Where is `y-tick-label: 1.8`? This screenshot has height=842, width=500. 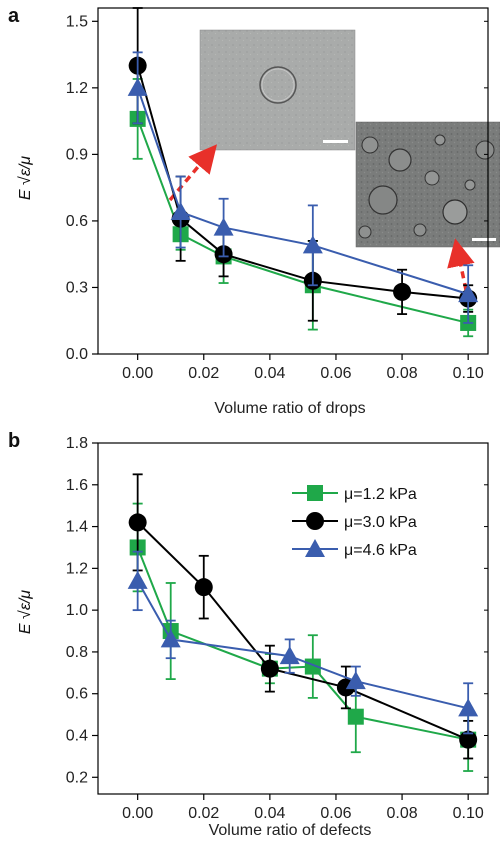 y-tick-label: 1.8 is located at coordinates (77, 443).